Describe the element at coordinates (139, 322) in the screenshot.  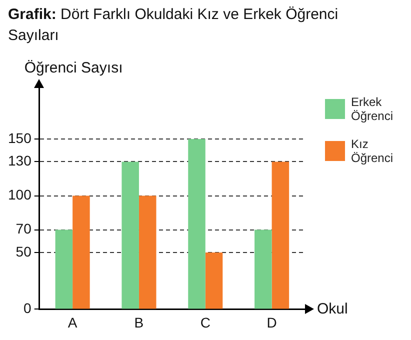
I see `x-tick-label: B` at that location.